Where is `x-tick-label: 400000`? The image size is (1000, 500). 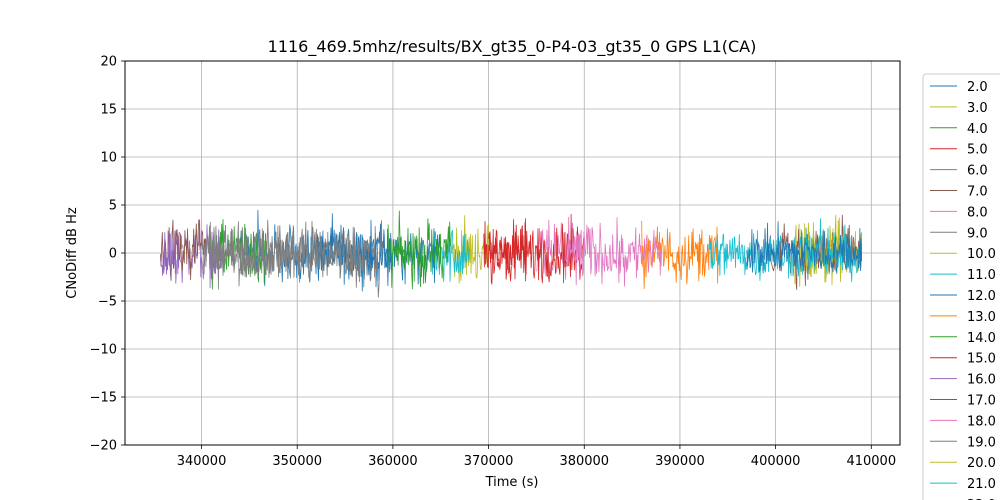
x-tick-label: 400000 is located at coordinates (776, 461).